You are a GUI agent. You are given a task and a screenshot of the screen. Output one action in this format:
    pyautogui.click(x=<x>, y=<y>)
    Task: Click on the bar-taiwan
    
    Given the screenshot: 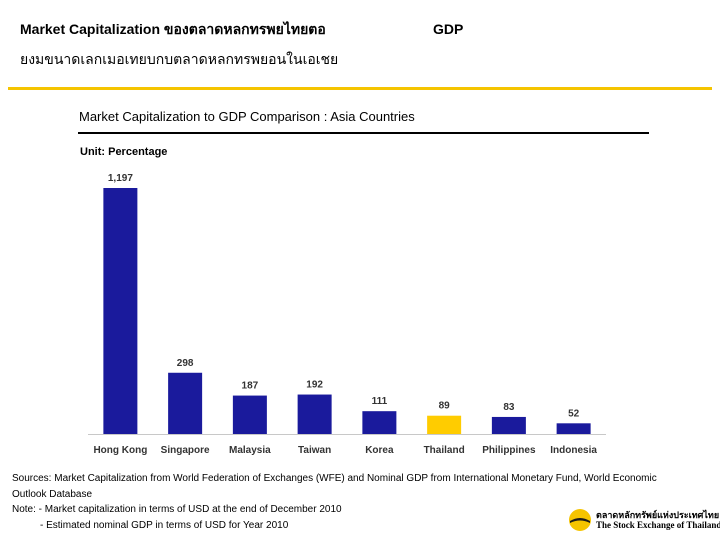 What is the action you would take?
    pyautogui.click(x=314, y=414)
    